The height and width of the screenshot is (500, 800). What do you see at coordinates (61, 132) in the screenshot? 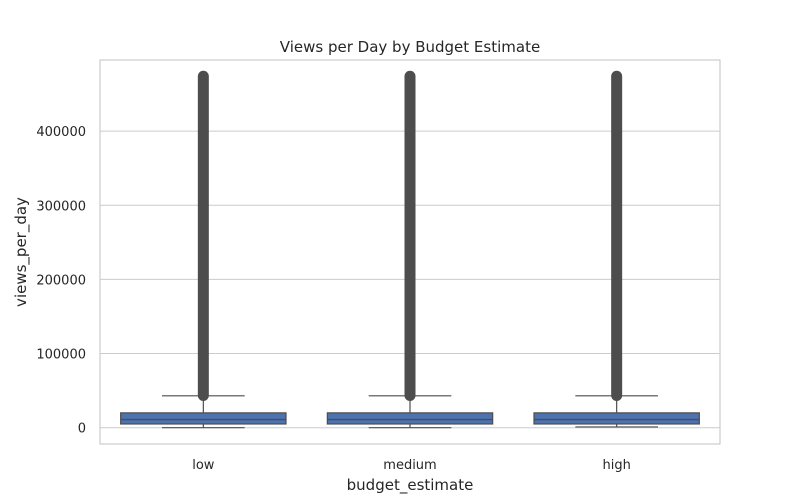
I see `y-tick-label: 400000` at bounding box center [61, 132].